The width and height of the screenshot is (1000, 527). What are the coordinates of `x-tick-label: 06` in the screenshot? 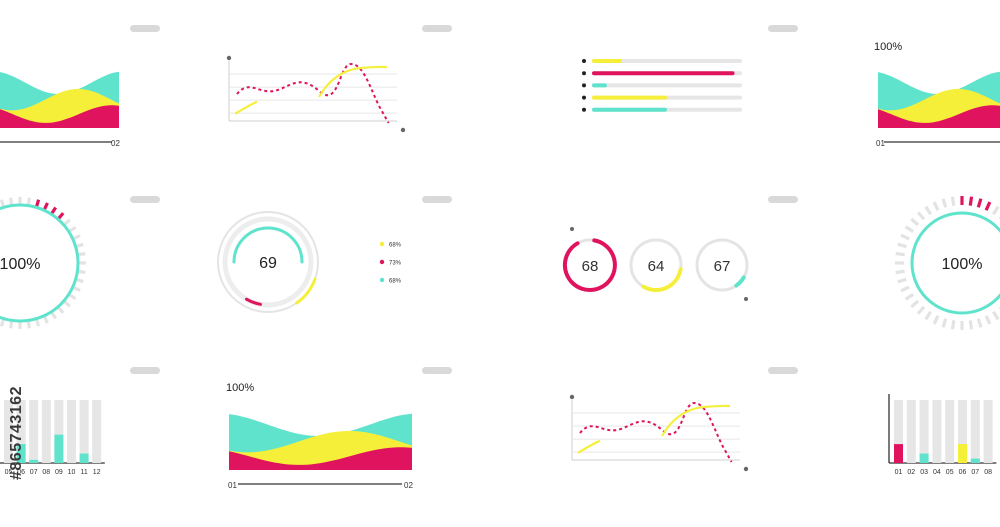 It's located at (21, 472).